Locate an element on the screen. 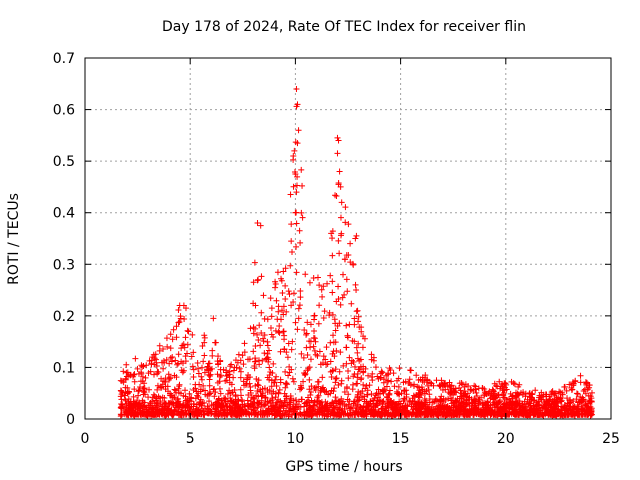  y-tick-label: 0.3 is located at coordinates (64, 265).